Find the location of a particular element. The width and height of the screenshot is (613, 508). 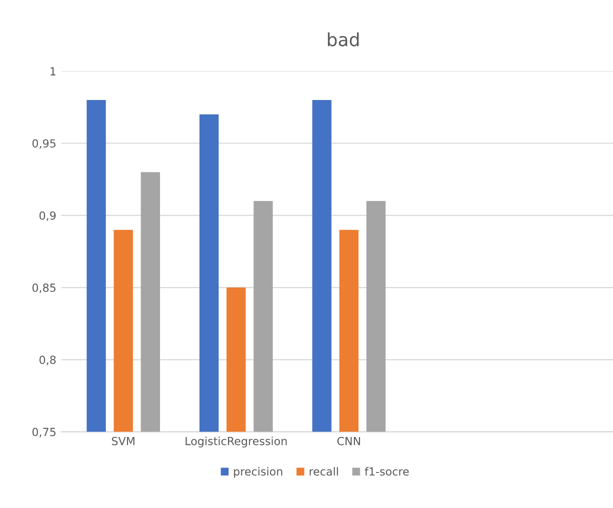

chart-title: bad is located at coordinates (343, 39).